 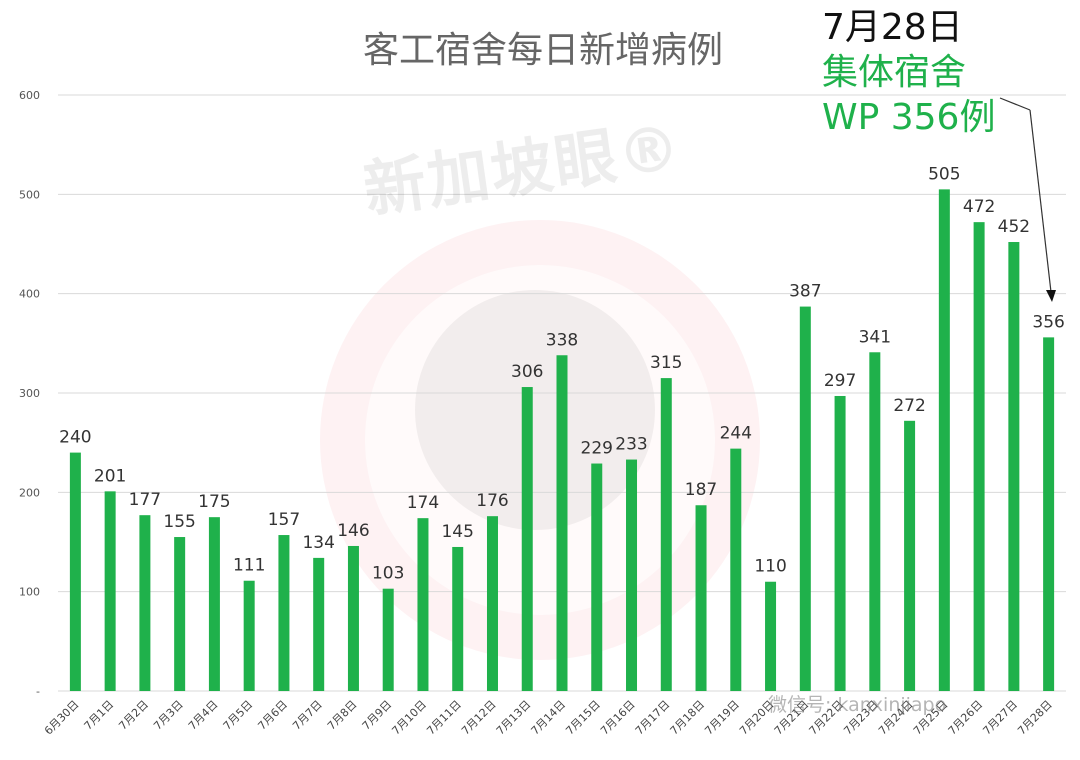 I want to click on data-label: 155, so click(x=179, y=522).